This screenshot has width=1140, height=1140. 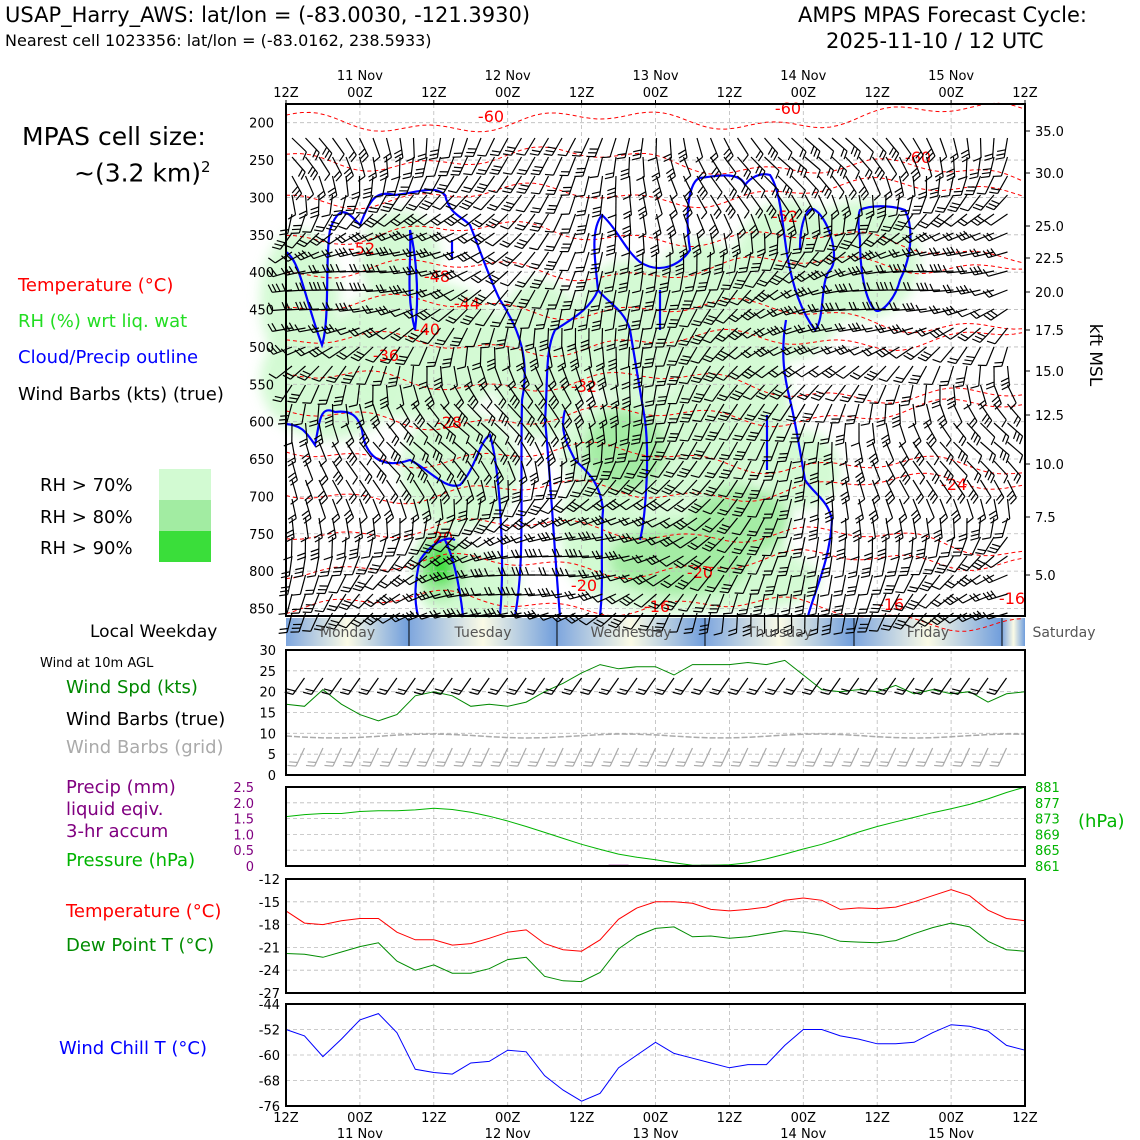 I want to click on legend-temperature-2m: Temperature (°C), so click(x=144, y=911).